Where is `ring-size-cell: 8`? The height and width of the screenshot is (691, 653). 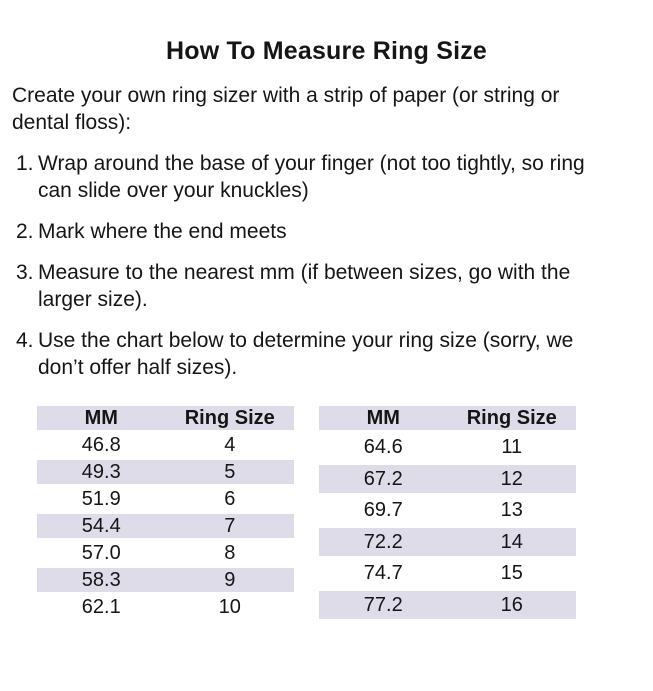
ring-size-cell: 8 is located at coordinates (230, 553).